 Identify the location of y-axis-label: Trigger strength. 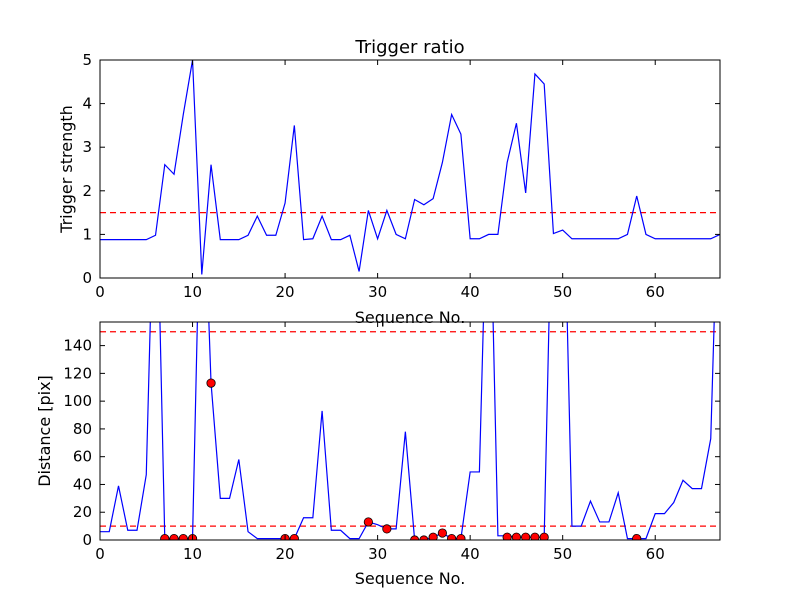
(66, 169).